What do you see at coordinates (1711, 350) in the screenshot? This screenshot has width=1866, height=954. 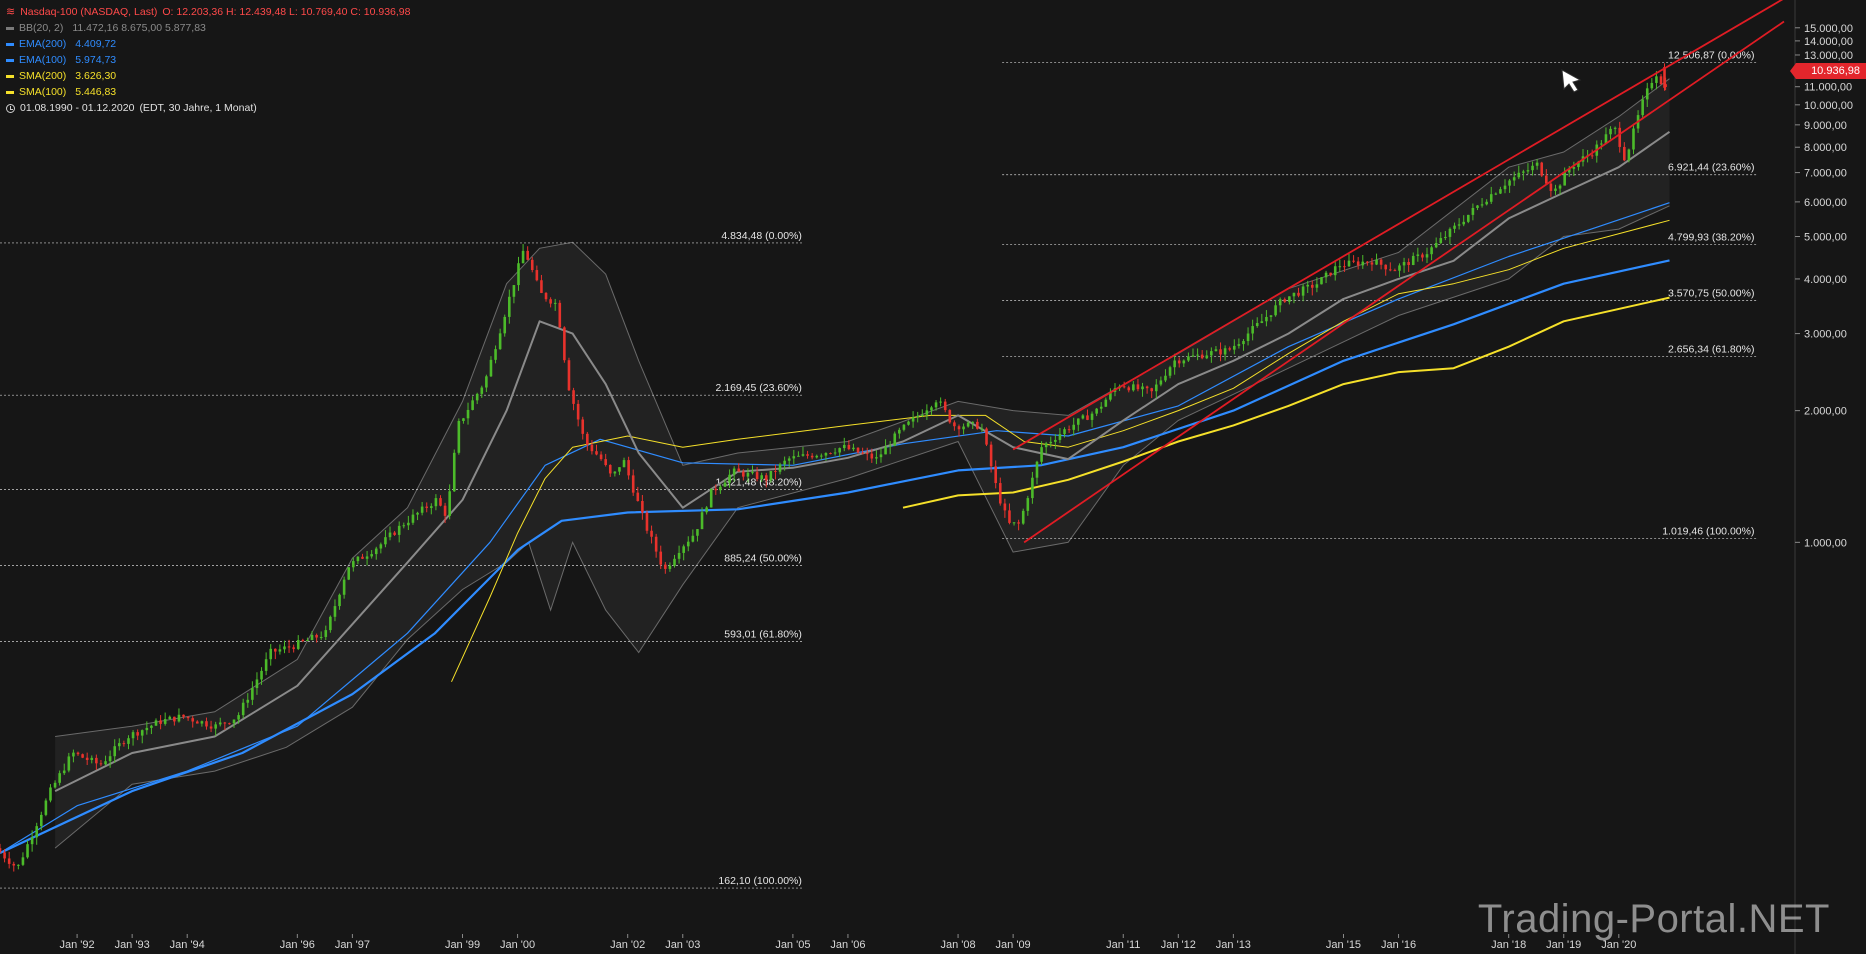 I see `fib-level-label: 2.656,34 (61.80%)` at bounding box center [1711, 350].